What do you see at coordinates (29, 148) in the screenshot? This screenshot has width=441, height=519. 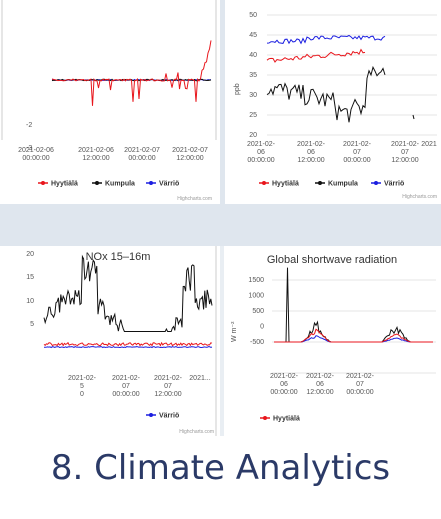 I see `y-tick: -3` at bounding box center [29, 148].